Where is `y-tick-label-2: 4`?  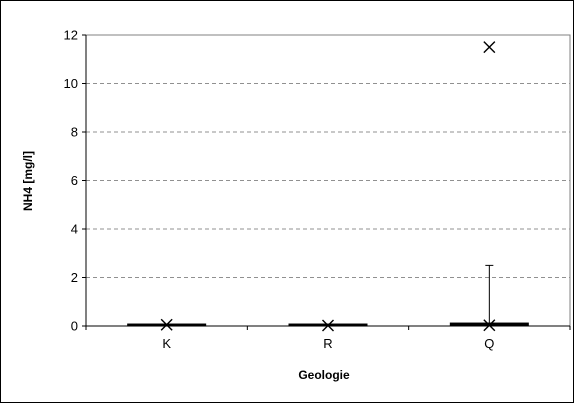 y-tick-label-2: 4 is located at coordinates (74, 229).